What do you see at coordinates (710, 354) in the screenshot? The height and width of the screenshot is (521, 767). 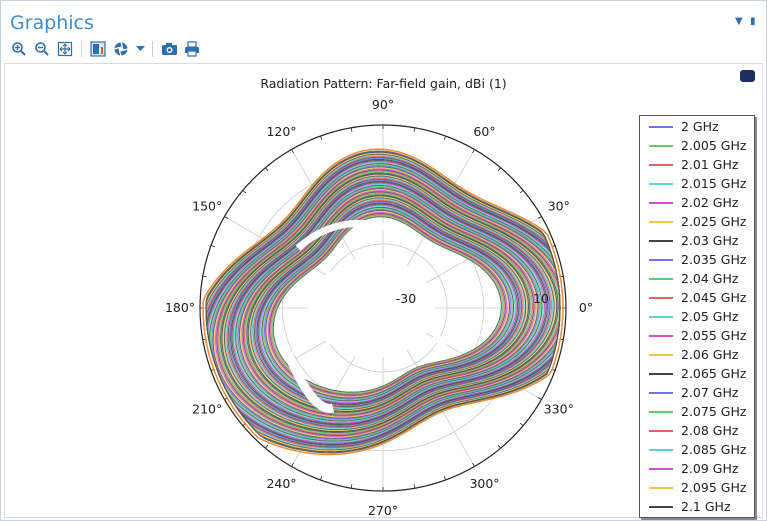 I see `legend-label: 2.06 GHz` at bounding box center [710, 354].